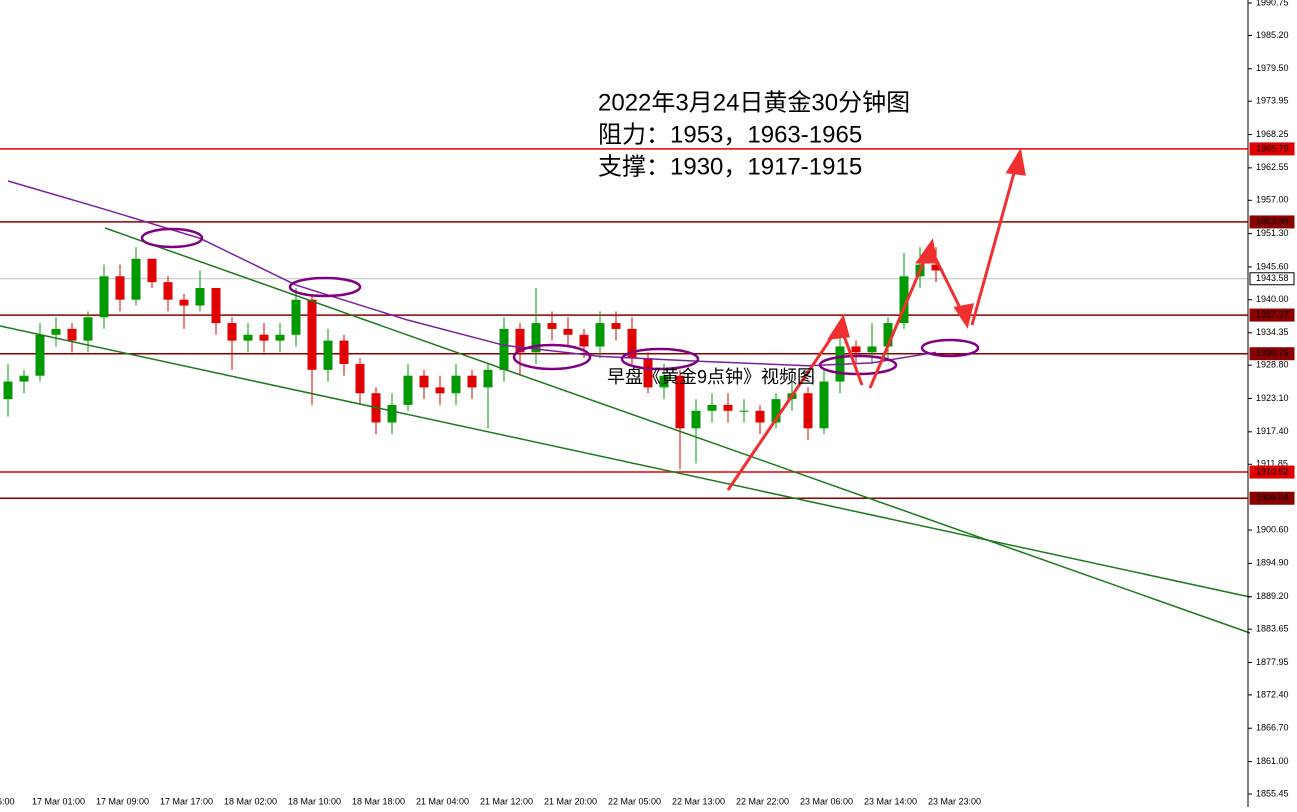  I want to click on y-tick-label: 1962.55, so click(1272, 167).